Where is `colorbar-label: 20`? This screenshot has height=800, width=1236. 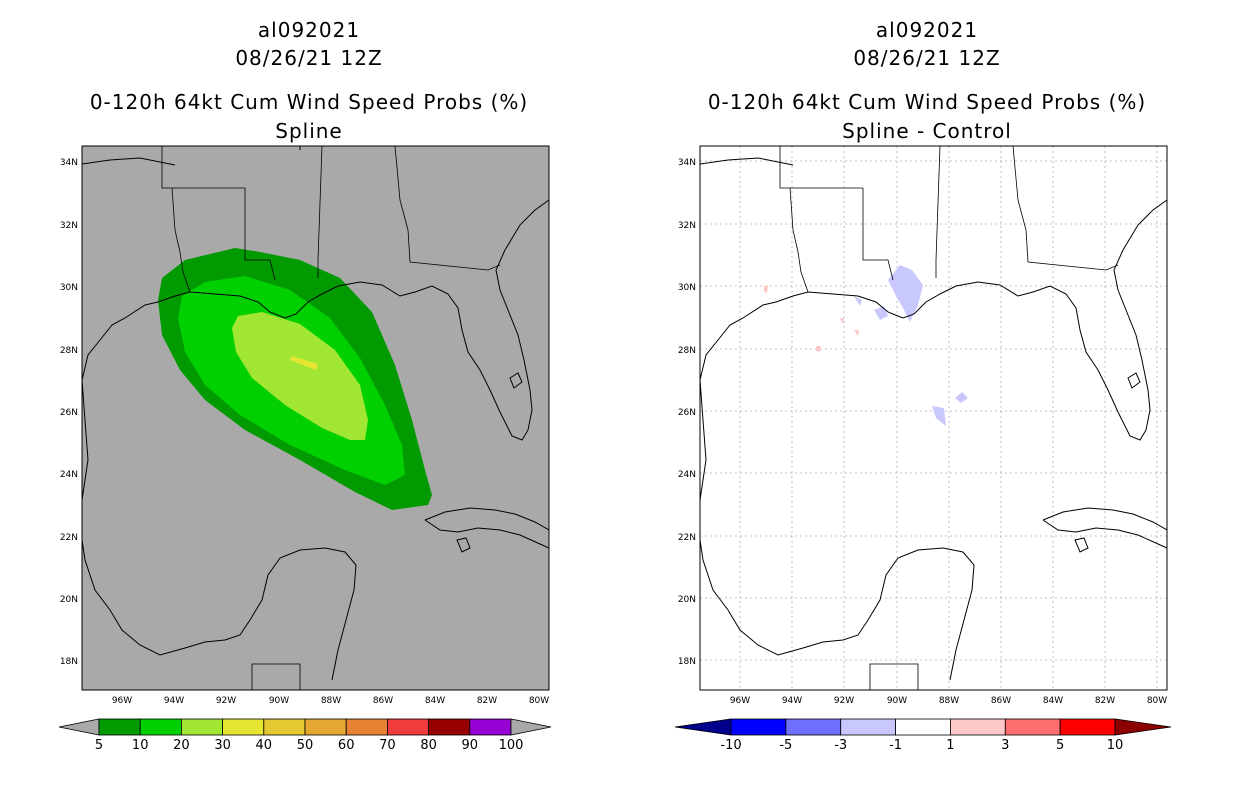
colorbar-label: 20 is located at coordinates (181, 745).